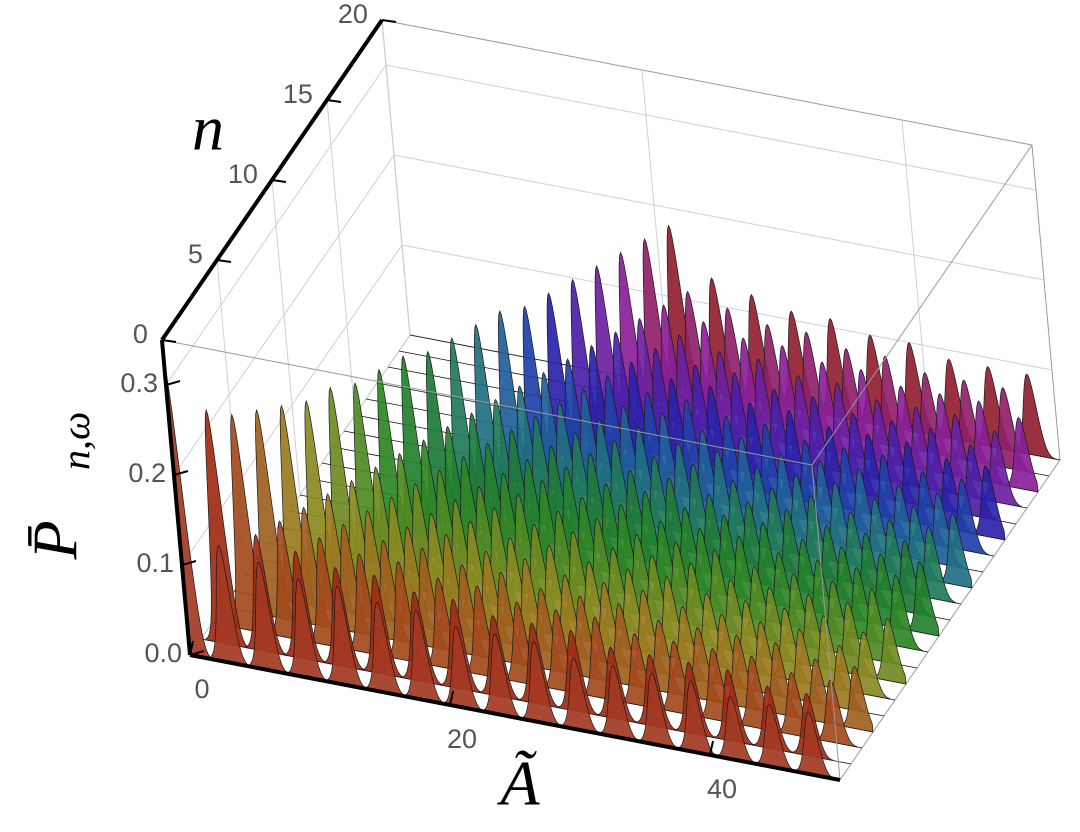 Image resolution: width=1080 pixels, height=832 pixels. Describe the element at coordinates (140, 334) in the screenshot. I see `n-tick-label: 0` at that location.